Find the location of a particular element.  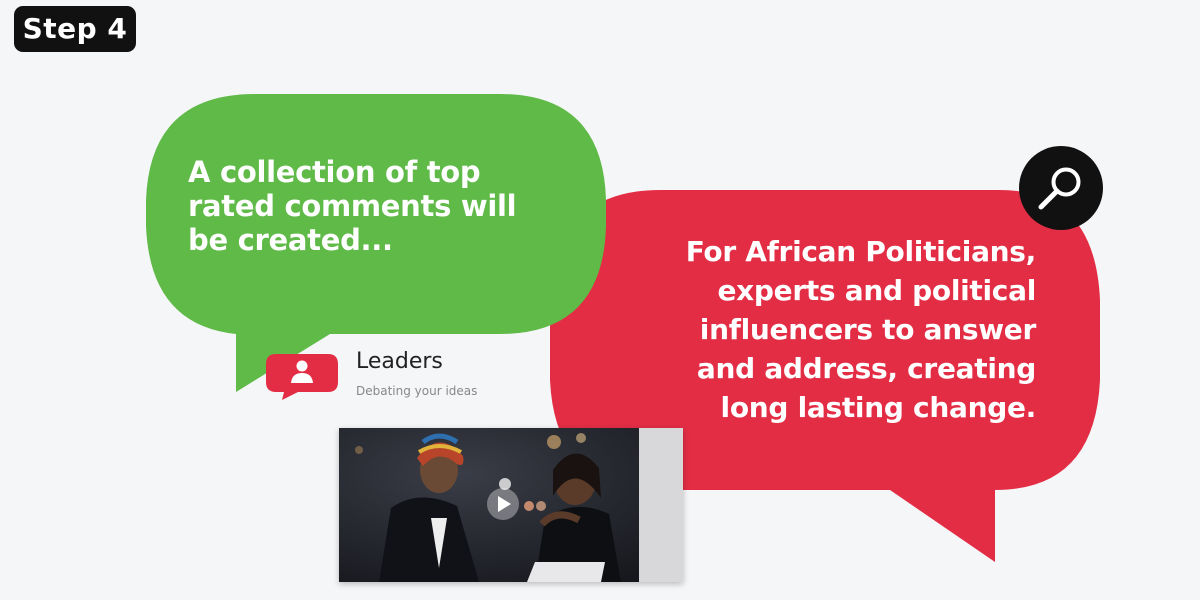

video-thumbnail is located at coordinates (511, 505).